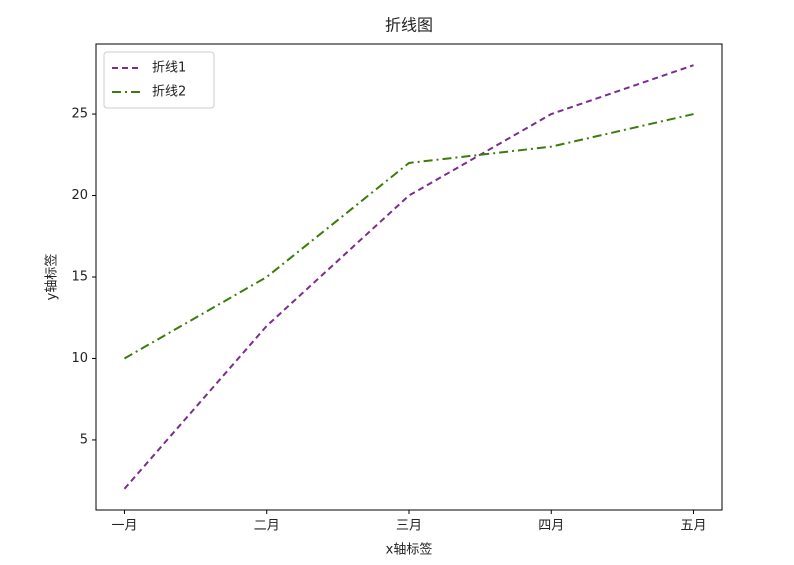 This screenshot has height=565, width=794. Describe the element at coordinates (409, 25) in the screenshot. I see `chart-title: 折线图` at that location.